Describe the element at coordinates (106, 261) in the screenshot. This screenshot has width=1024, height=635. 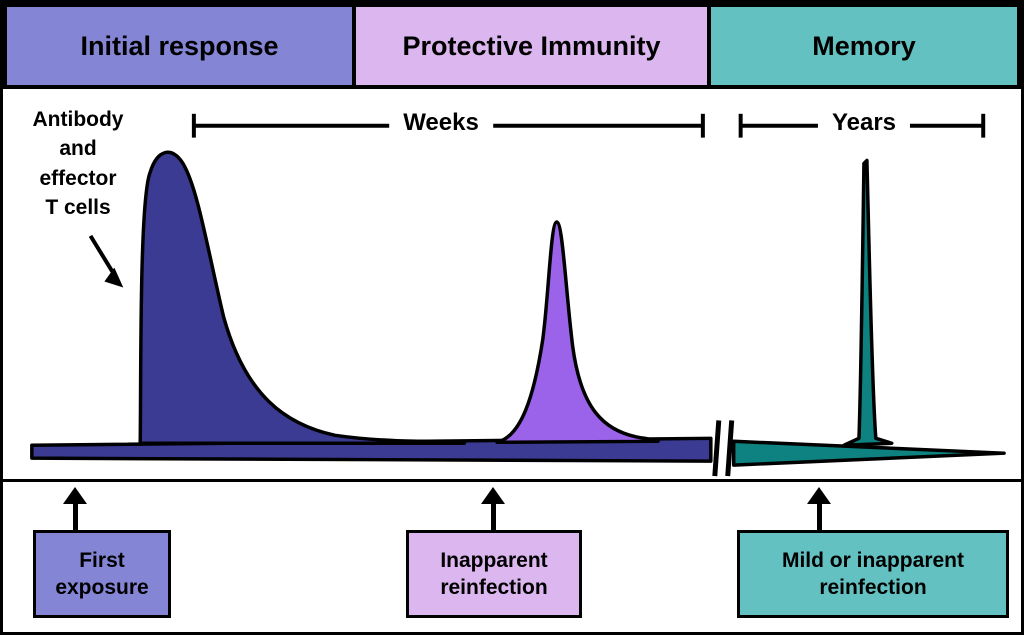
I see `pointer-arrow-icon` at that location.